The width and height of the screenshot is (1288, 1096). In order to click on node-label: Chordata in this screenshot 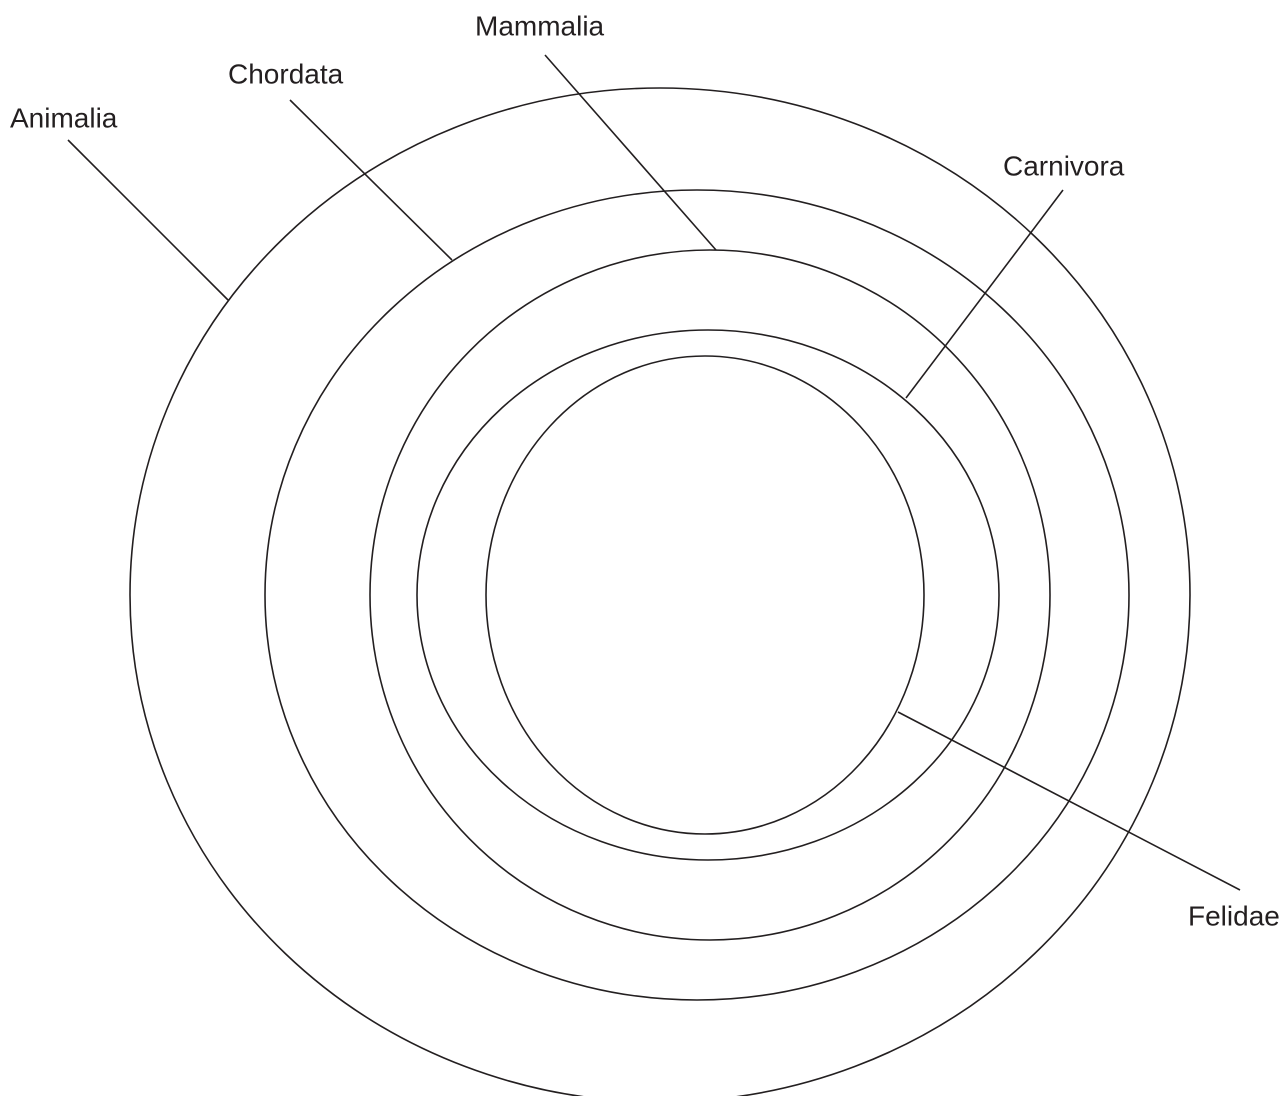, I will do `click(286, 73)`.